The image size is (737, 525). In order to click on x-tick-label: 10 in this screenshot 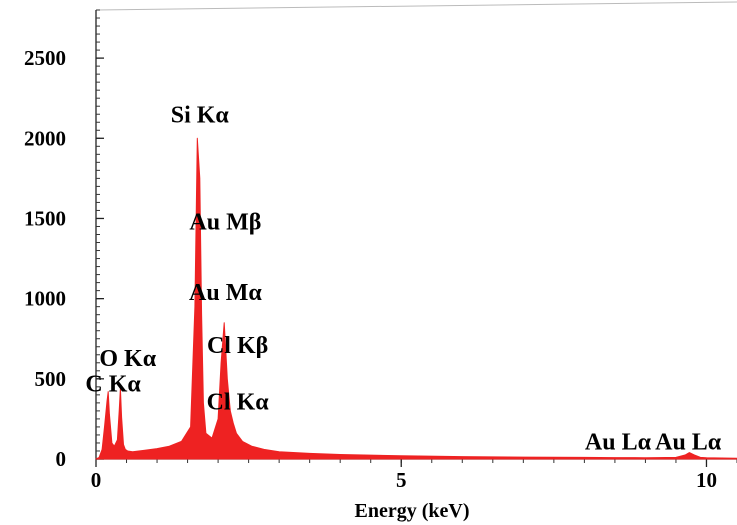, I will do `click(706, 480)`.